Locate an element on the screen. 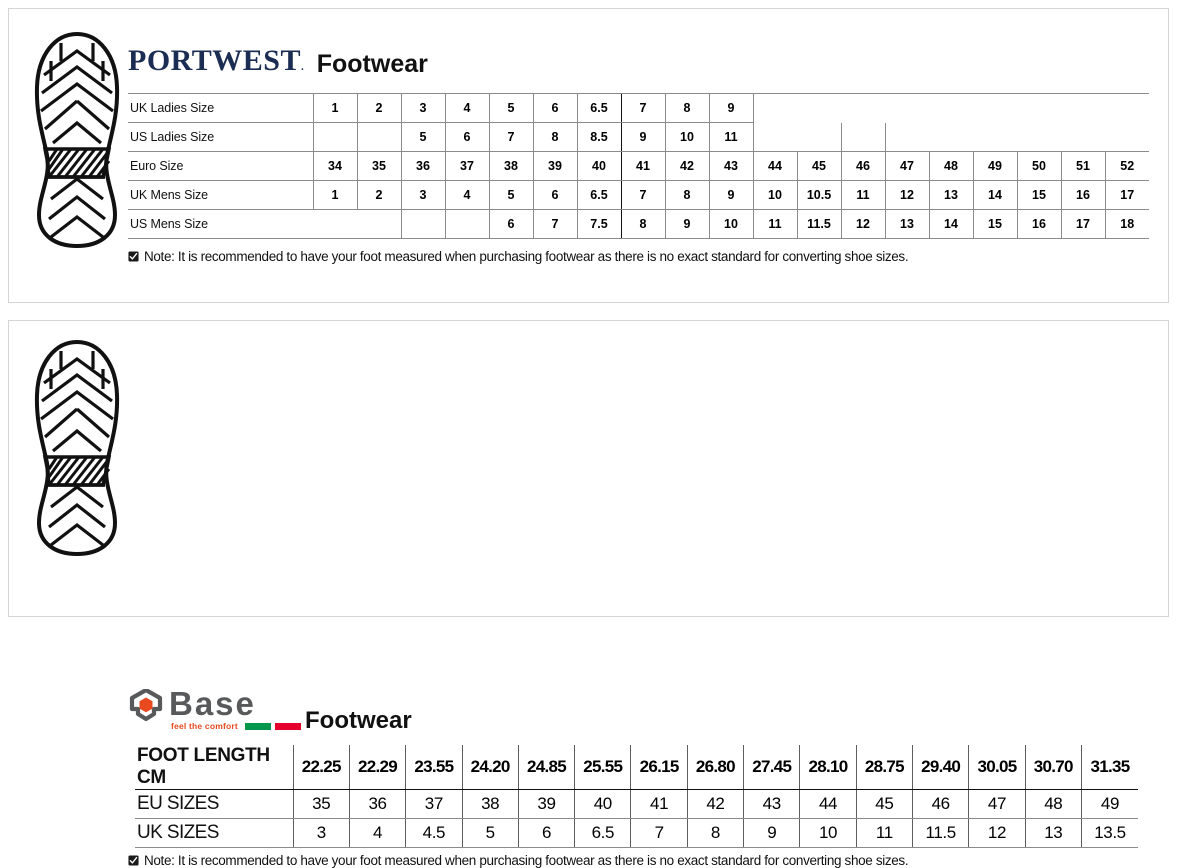 This screenshot has height=868, width=1177. cell: 37 is located at coordinates (466, 166).